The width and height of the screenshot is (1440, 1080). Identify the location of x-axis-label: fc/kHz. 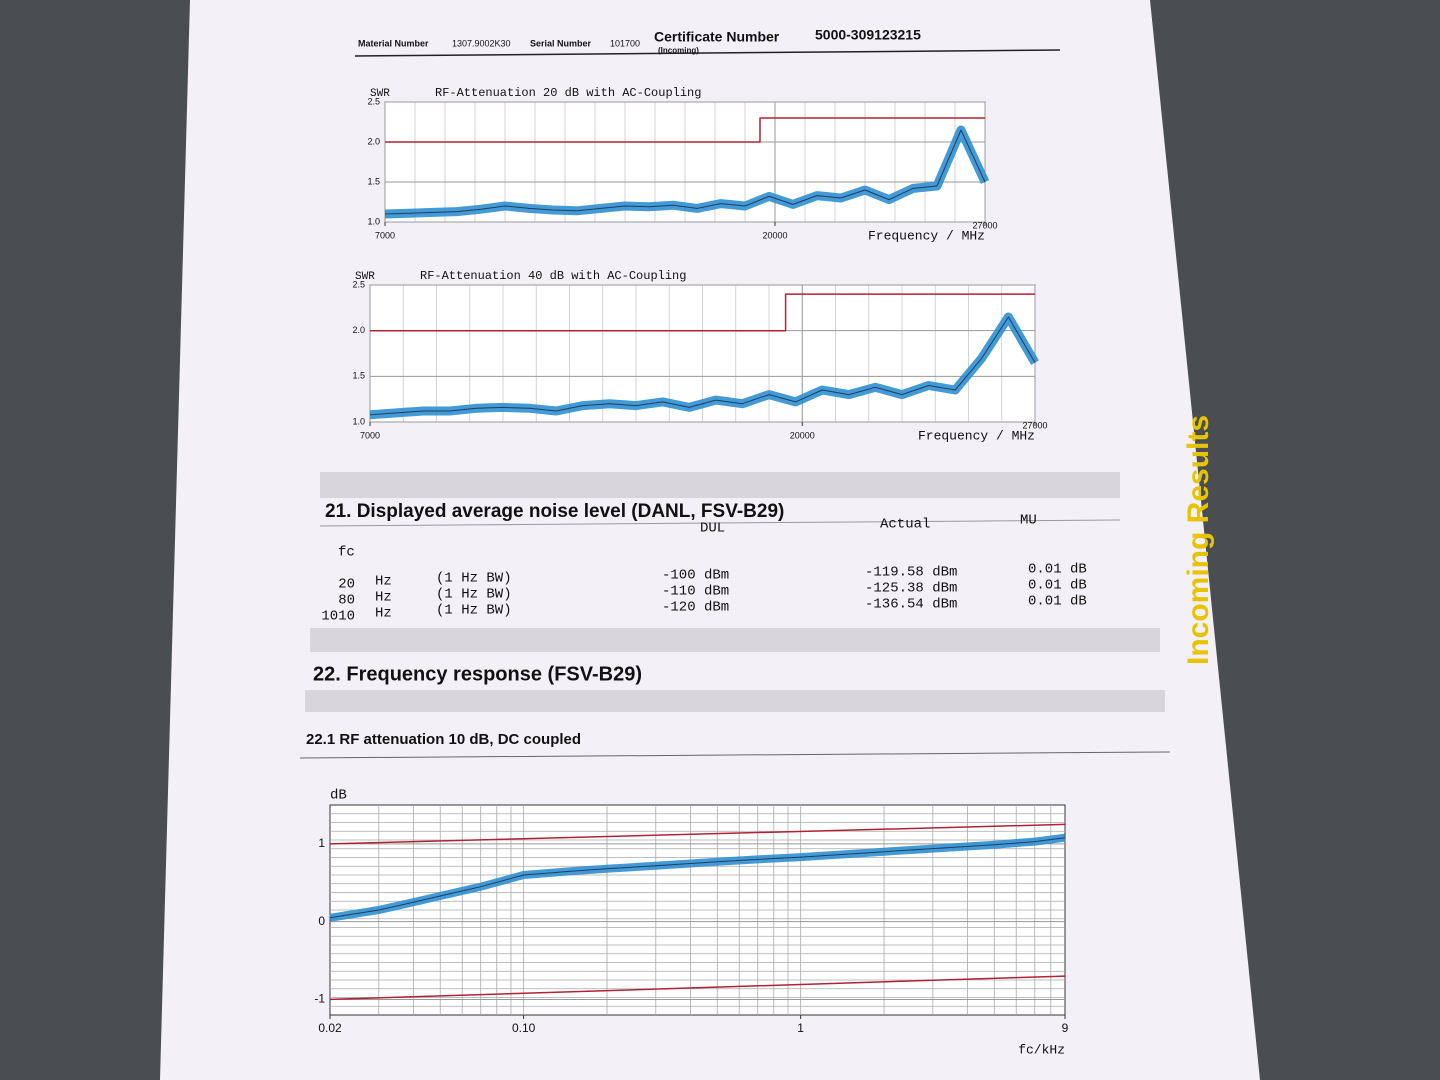
(1041, 1049).